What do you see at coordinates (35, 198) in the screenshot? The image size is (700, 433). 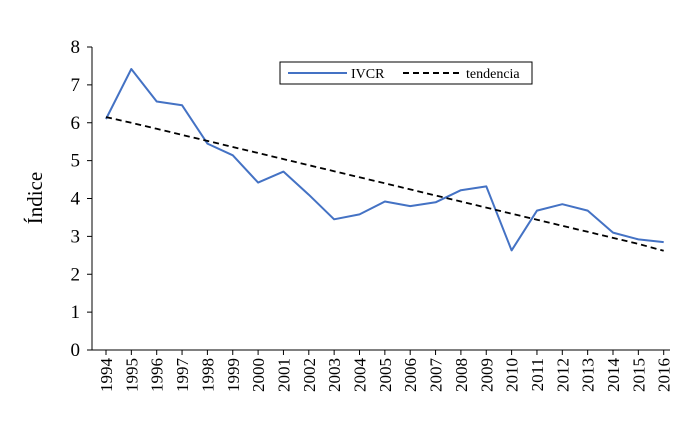 I see `y-axis-label: Índice` at bounding box center [35, 198].